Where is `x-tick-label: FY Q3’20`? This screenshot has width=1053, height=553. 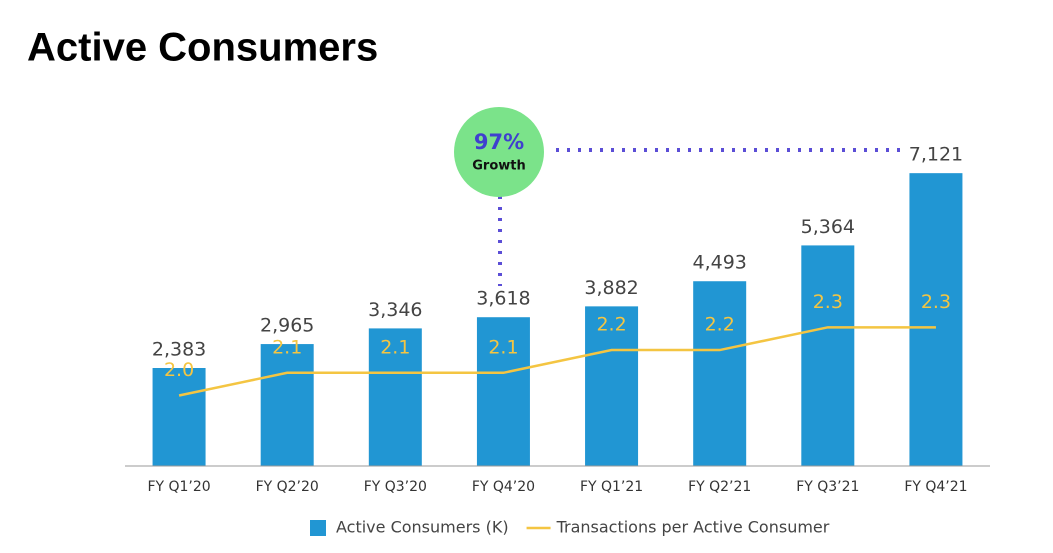
x-tick-label: FY Q3’20 is located at coordinates (395, 487).